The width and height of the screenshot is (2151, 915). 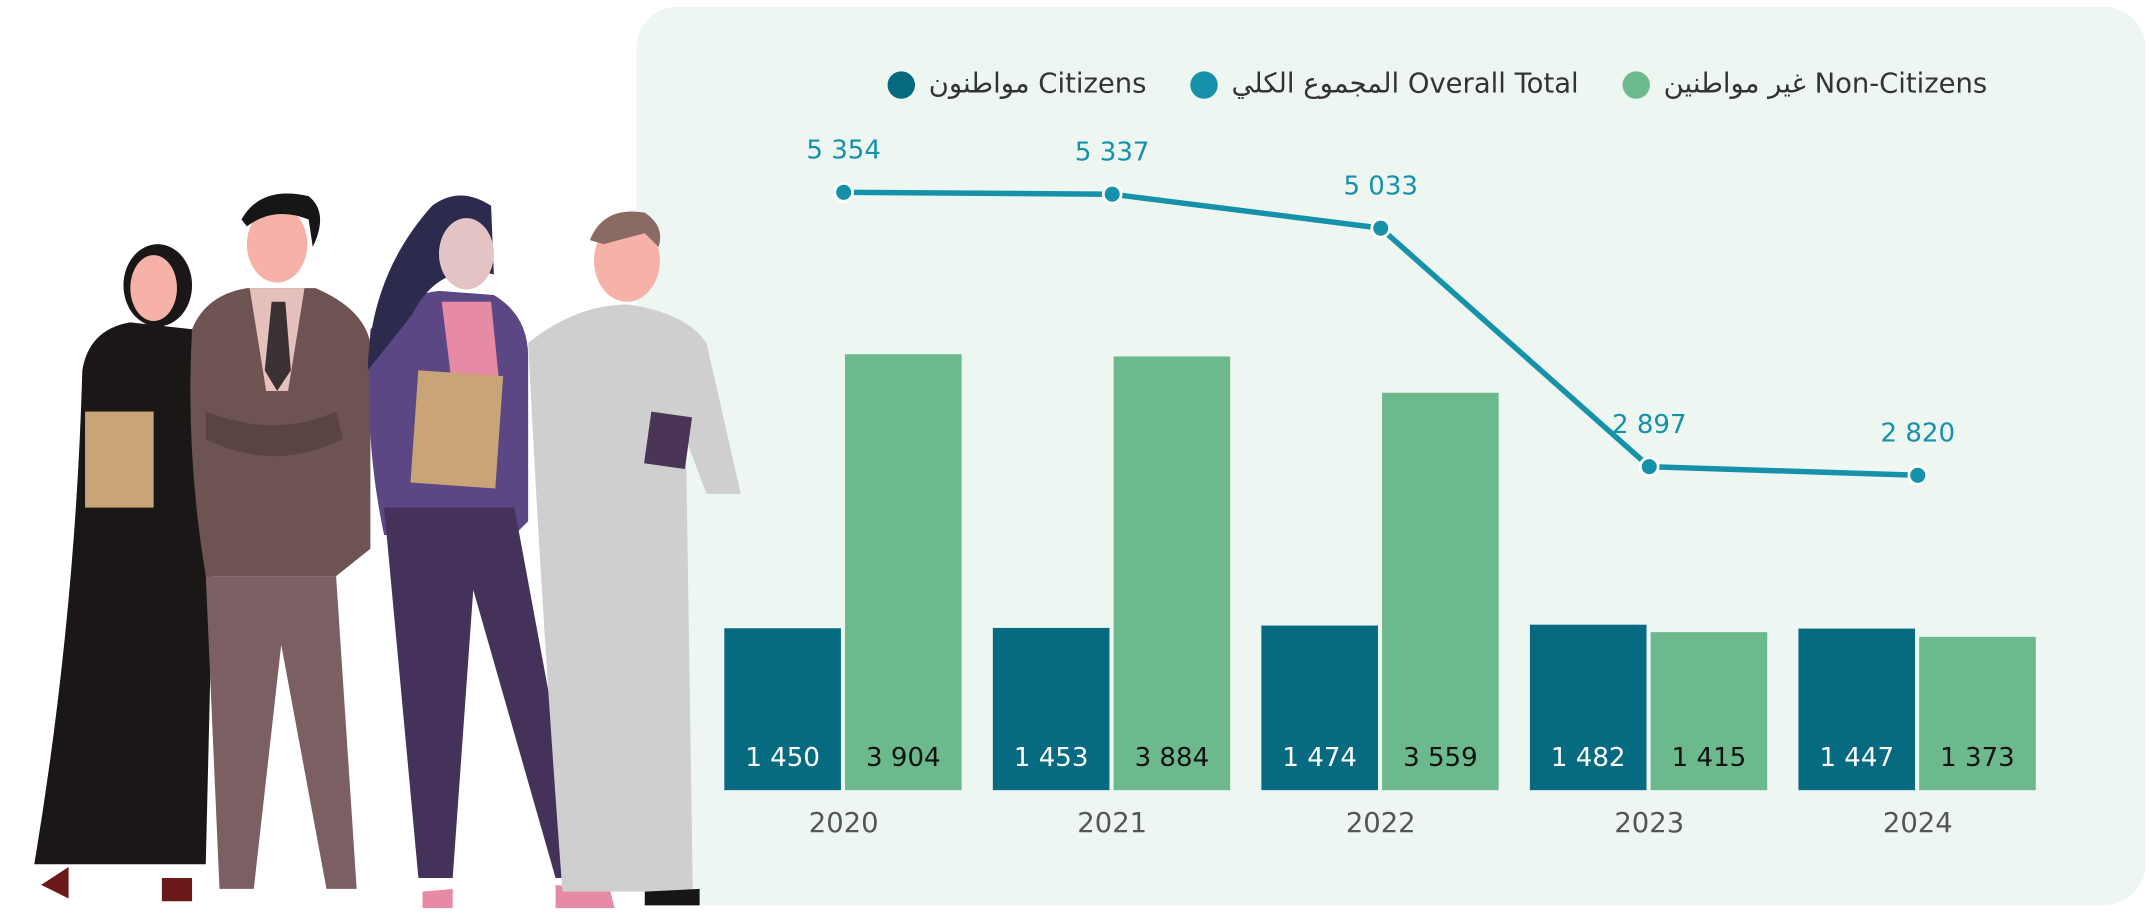 I want to click on line-label: 5 337, so click(x=1112, y=153).